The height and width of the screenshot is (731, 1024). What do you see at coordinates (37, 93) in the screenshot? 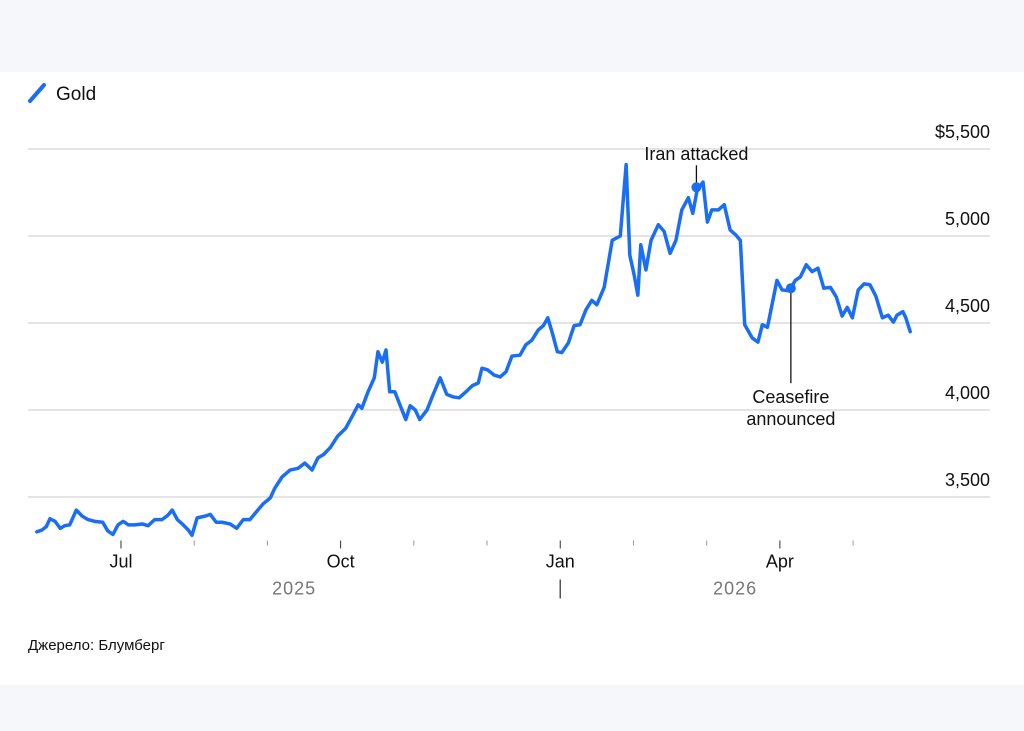
I see `legend-swatch` at bounding box center [37, 93].